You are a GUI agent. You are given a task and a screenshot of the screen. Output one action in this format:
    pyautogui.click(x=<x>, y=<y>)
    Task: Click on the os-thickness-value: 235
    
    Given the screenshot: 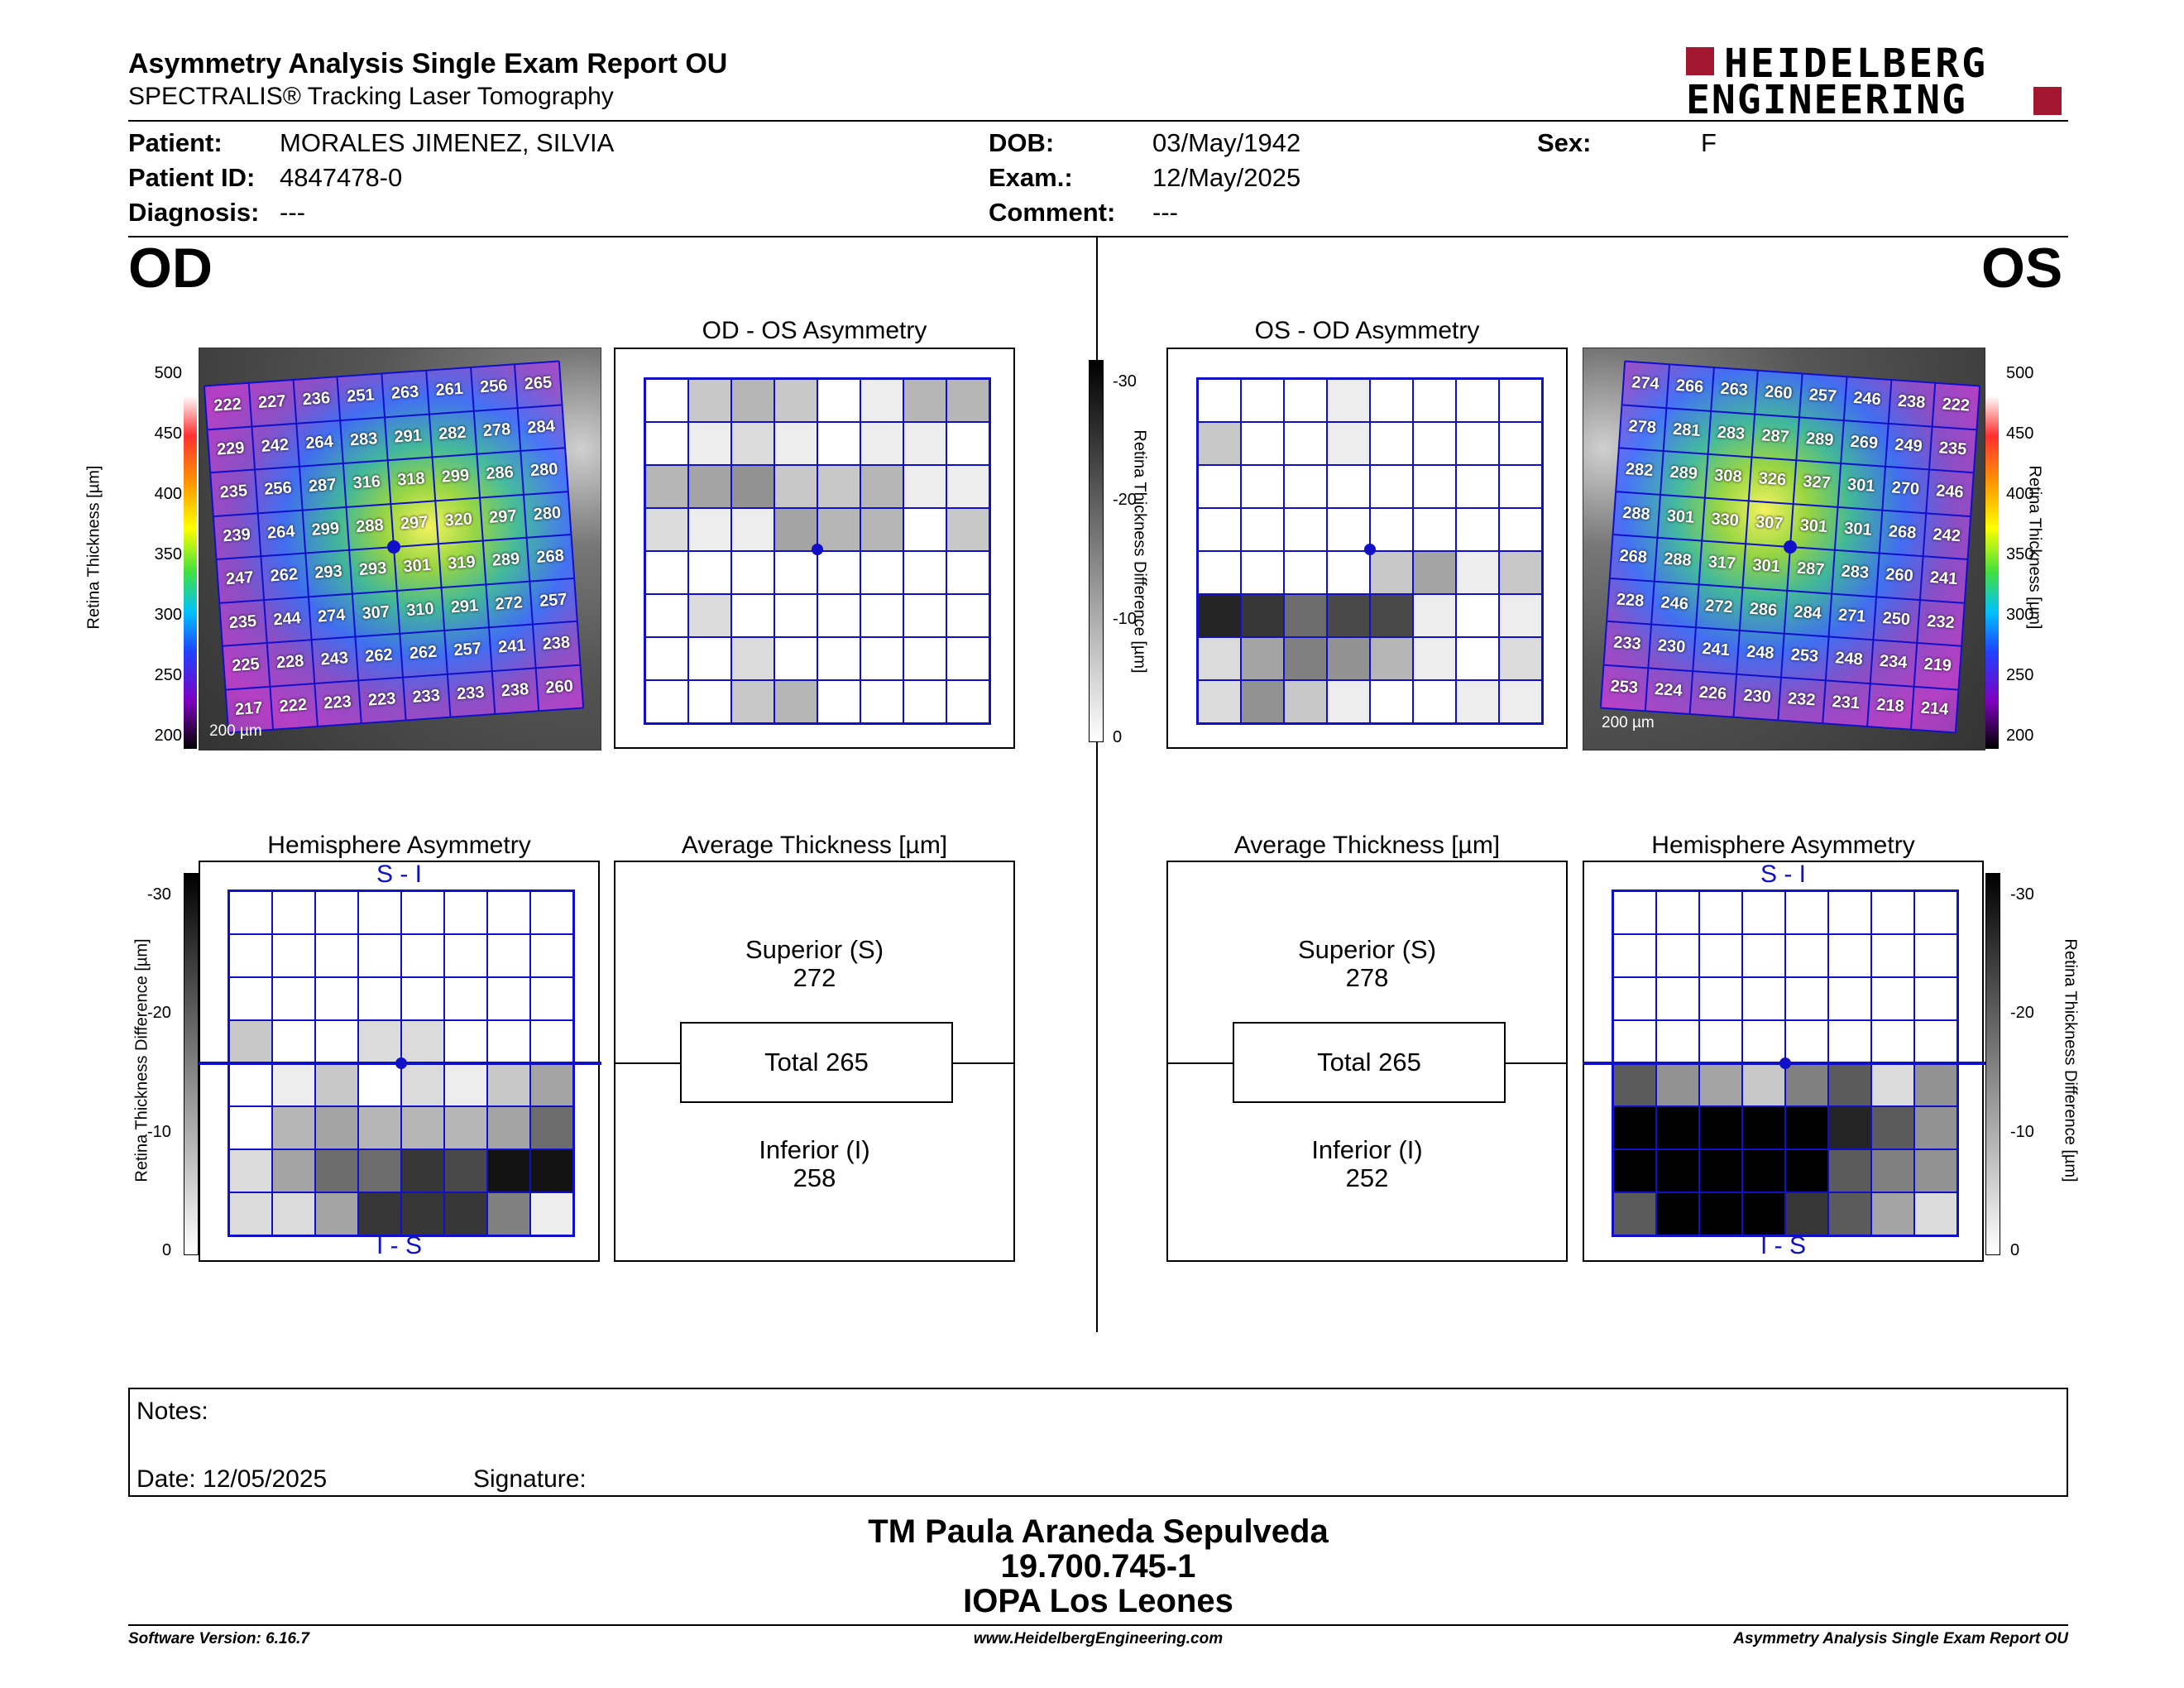 What is the action you would take?
    pyautogui.click(x=1952, y=449)
    